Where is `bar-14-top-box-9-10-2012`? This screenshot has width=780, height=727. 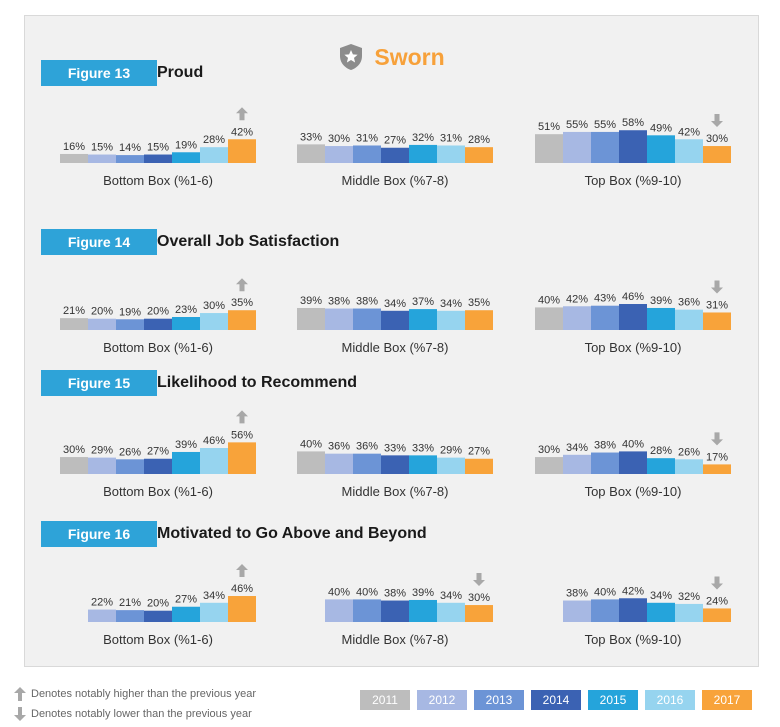
bar-14-top-box-9-10-2012 is located at coordinates (577, 318).